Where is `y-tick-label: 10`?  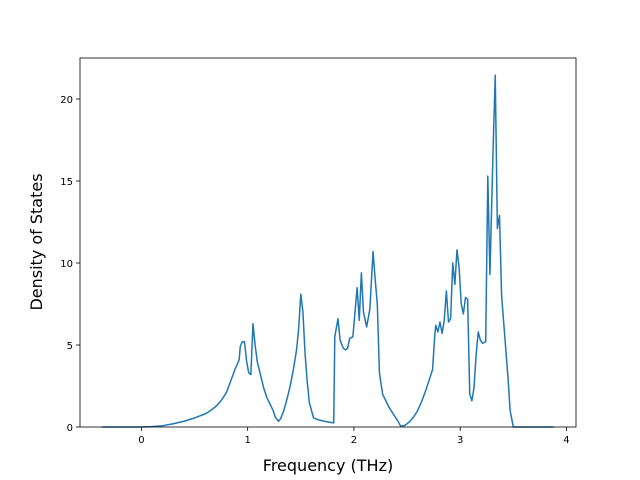 y-tick-label: 10 is located at coordinates (66, 264).